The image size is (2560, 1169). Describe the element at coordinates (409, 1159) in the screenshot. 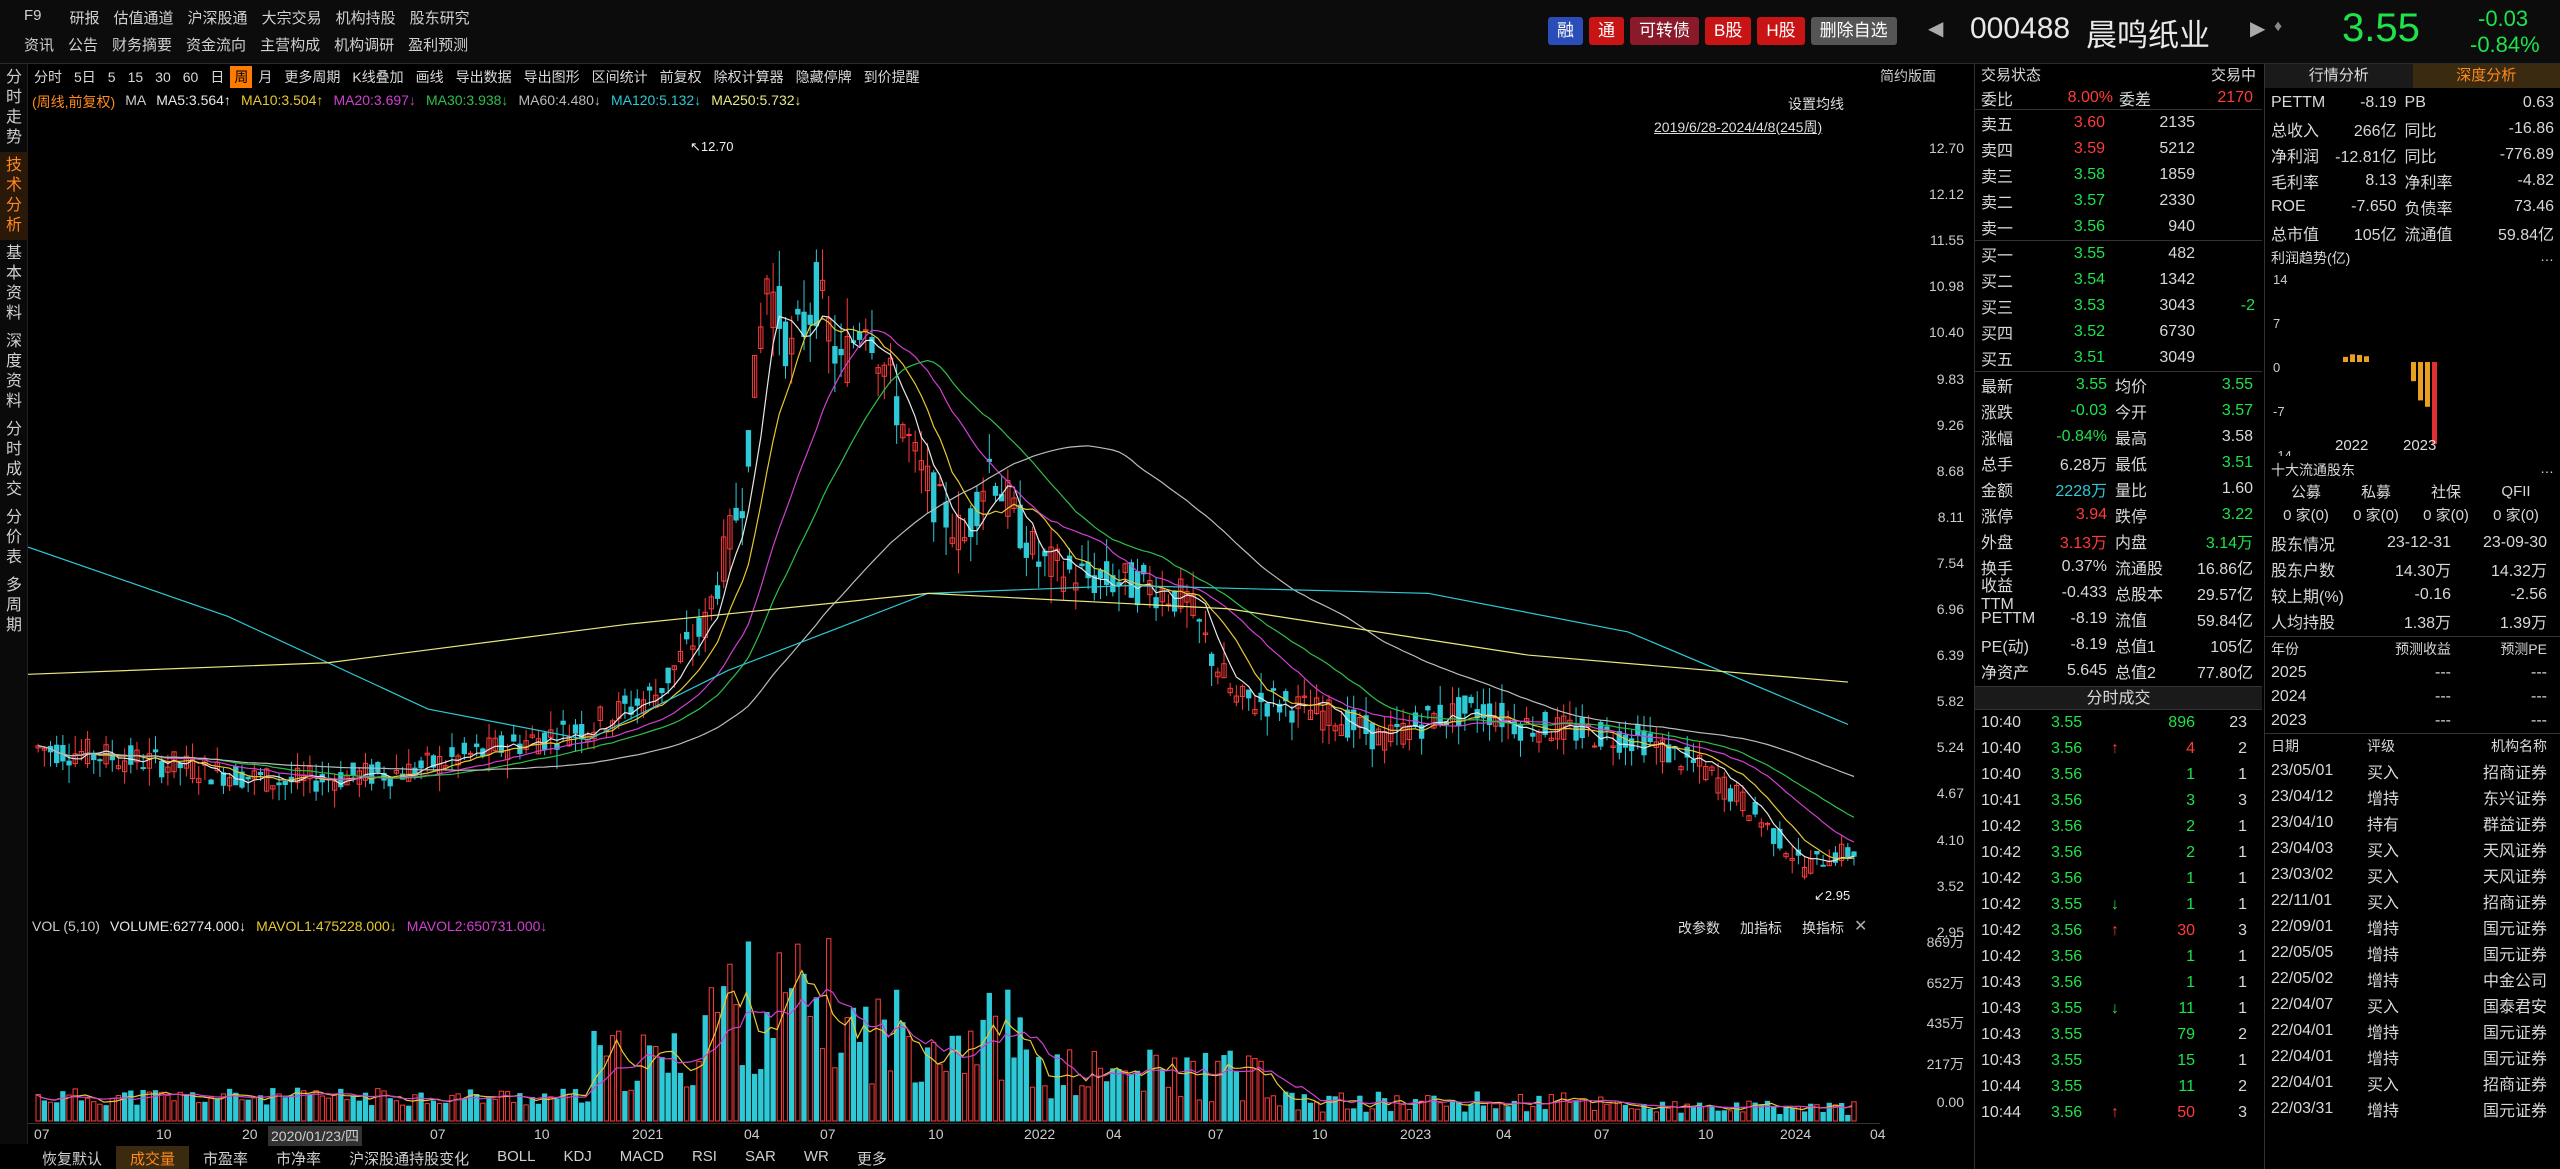

I see `indicator-tab: 沪深股通持股变化` at that location.